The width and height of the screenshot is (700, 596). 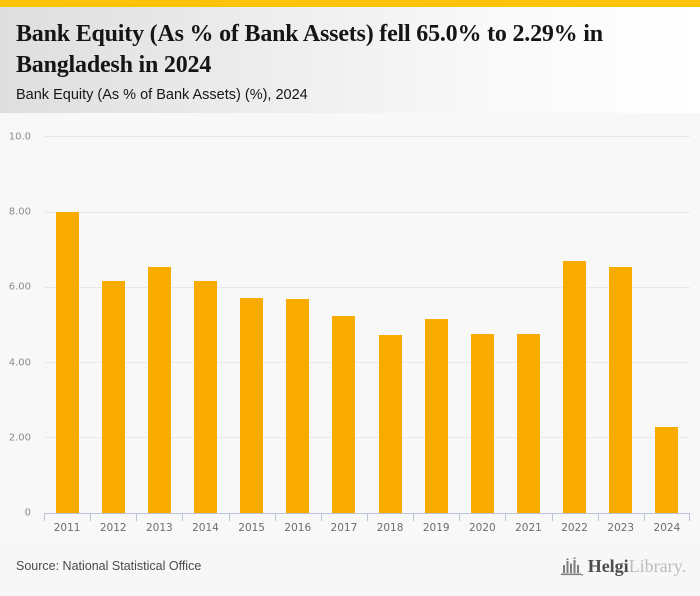 What do you see at coordinates (19, 212) in the screenshot?
I see `y-axis-tick-label: 8.00` at bounding box center [19, 212].